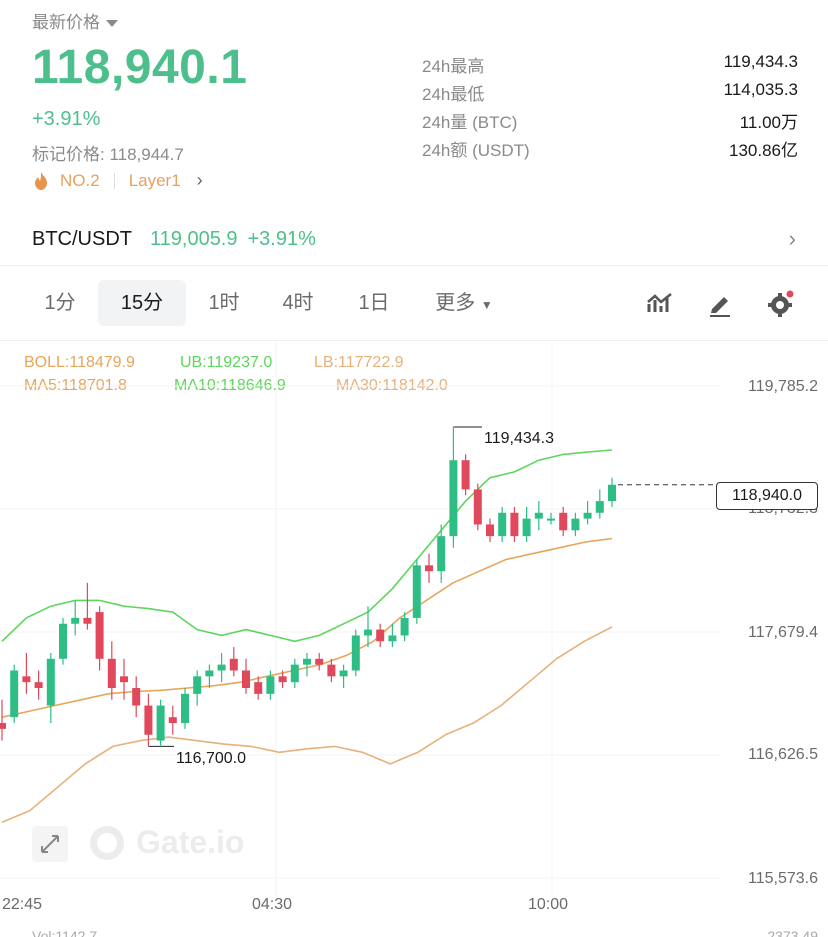 The image size is (828, 937). Describe the element at coordinates (359, 362) in the screenshot. I see `lb-value: LB:117722.9` at that location.